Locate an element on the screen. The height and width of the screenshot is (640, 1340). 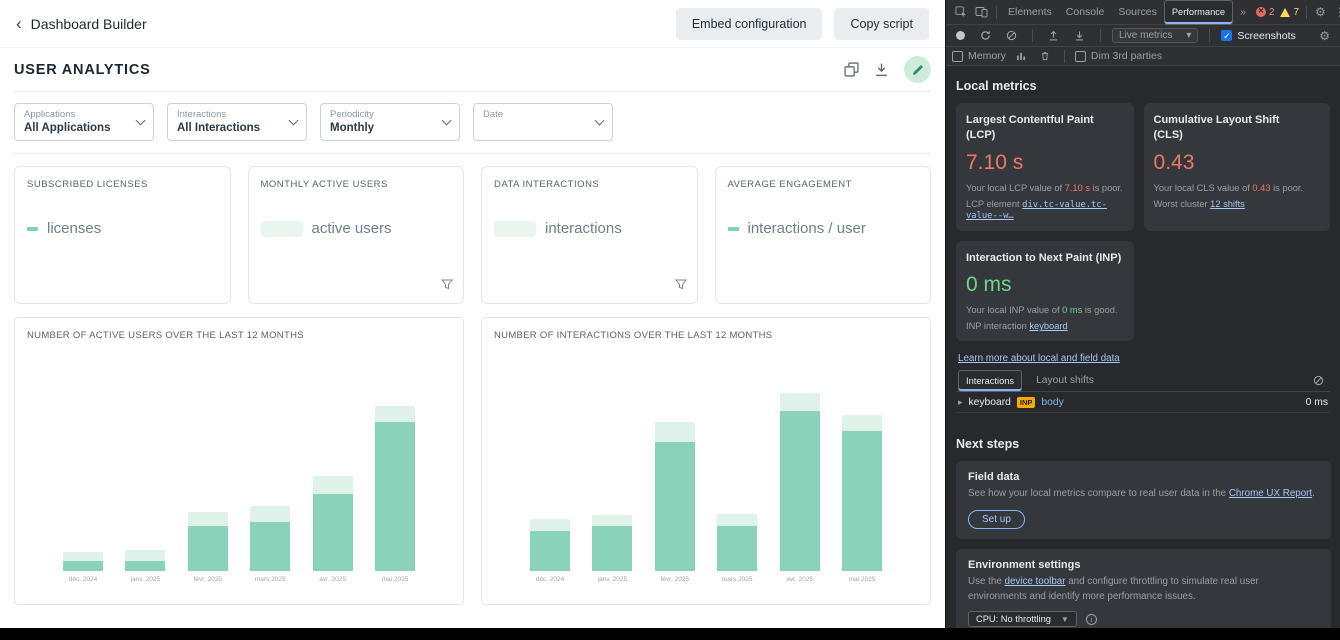
bar-column: déc. 2024 is located at coordinates (83, 567).